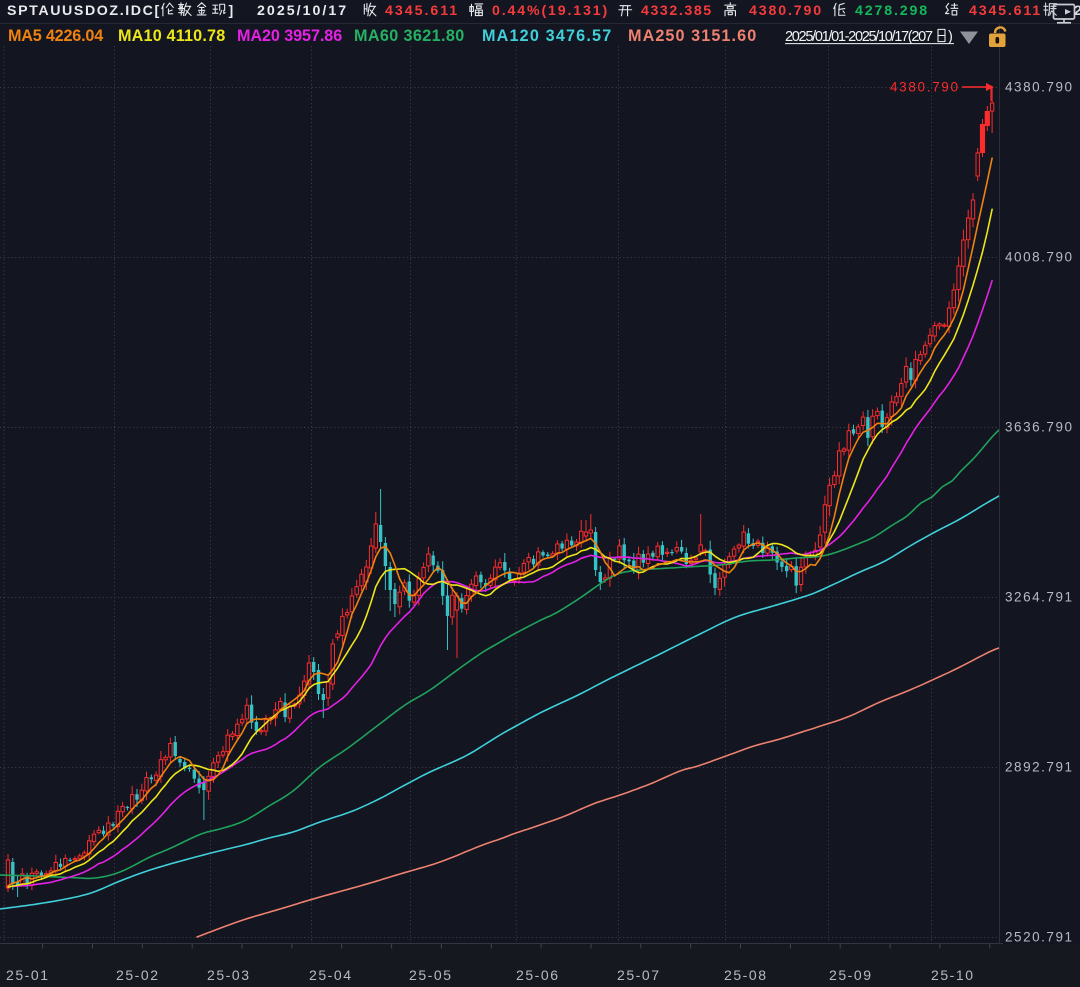 This screenshot has width=1080, height=987. What do you see at coordinates (638, 975) in the screenshot?
I see `svg-text: 25-07` at bounding box center [638, 975].